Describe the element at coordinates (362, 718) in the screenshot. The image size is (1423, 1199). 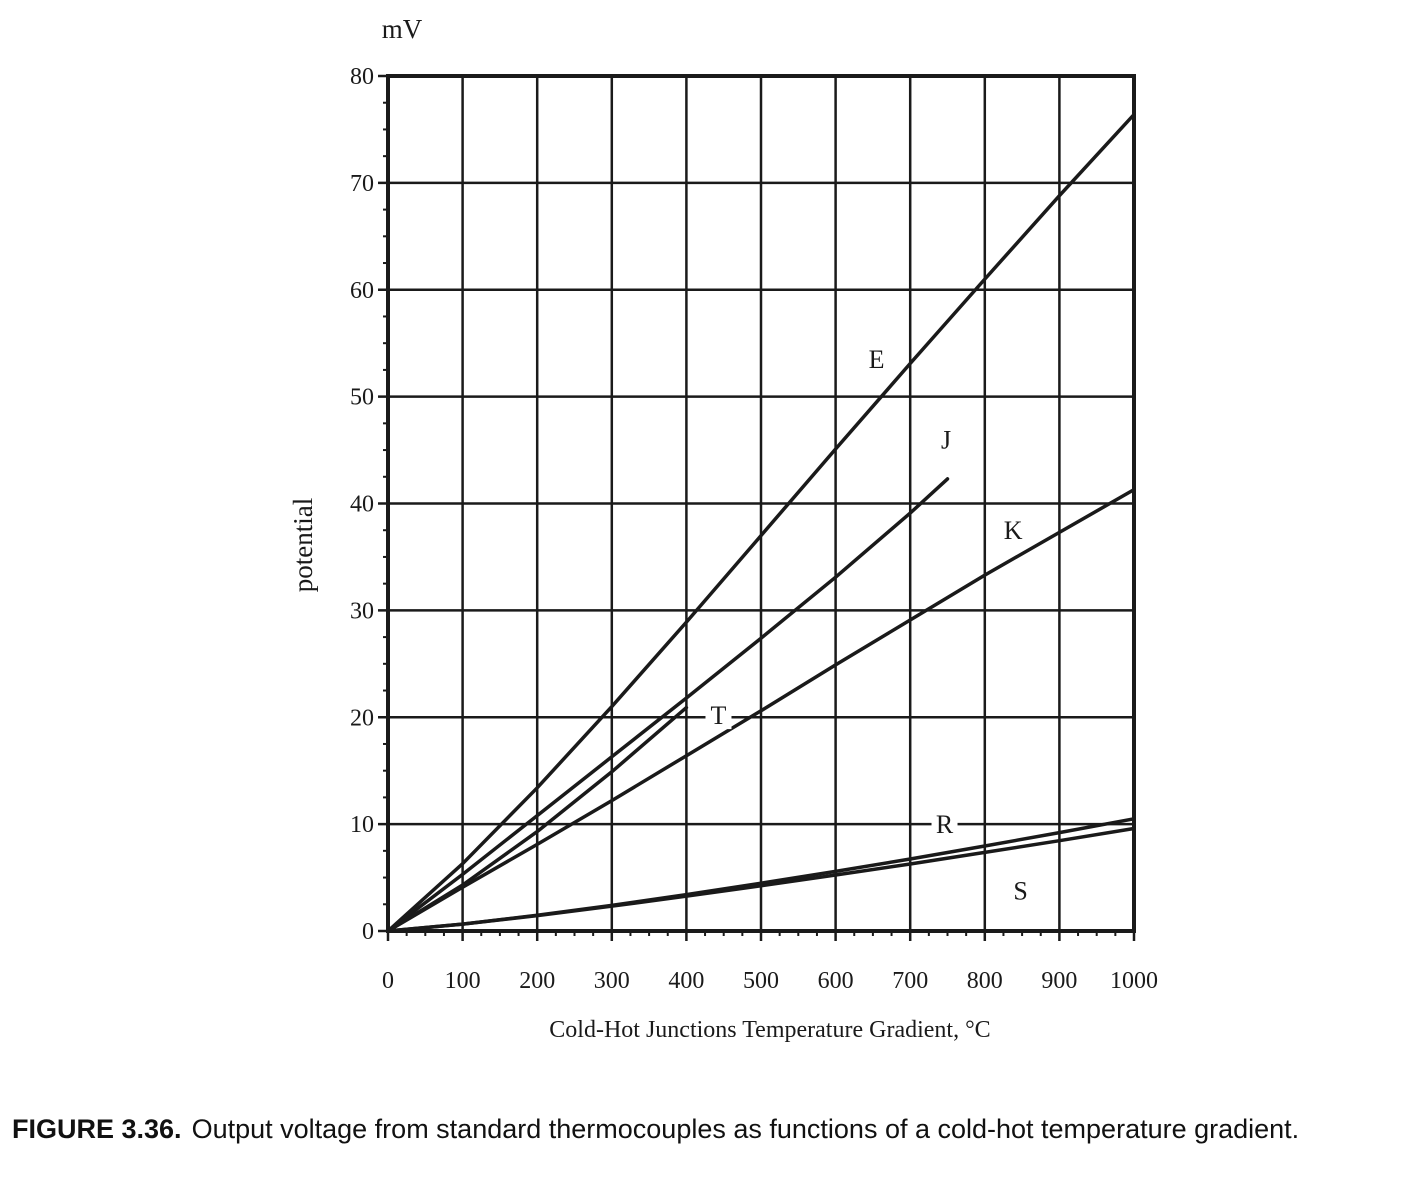
I see `y-tick-label: 20` at that location.